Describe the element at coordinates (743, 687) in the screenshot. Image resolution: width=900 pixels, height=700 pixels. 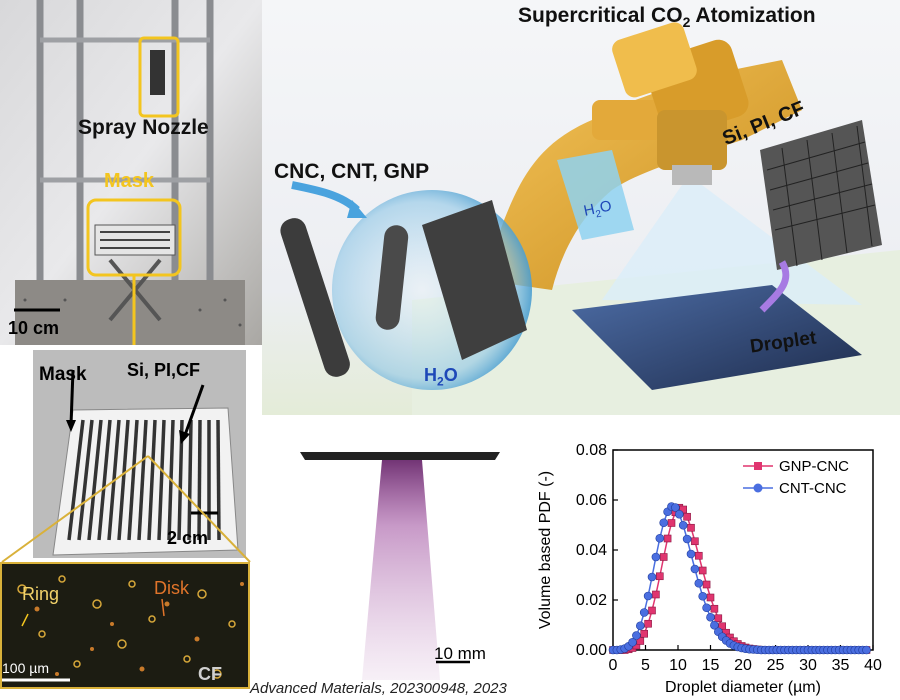
I see `x-axis-label: Droplet diameter (µm)` at that location.